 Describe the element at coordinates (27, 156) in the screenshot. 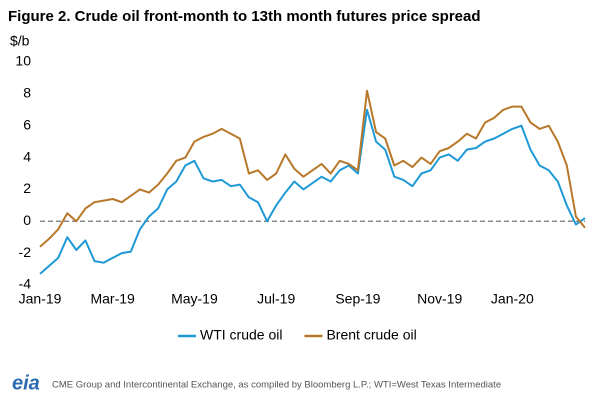

I see `y-tick-label: 4` at that location.